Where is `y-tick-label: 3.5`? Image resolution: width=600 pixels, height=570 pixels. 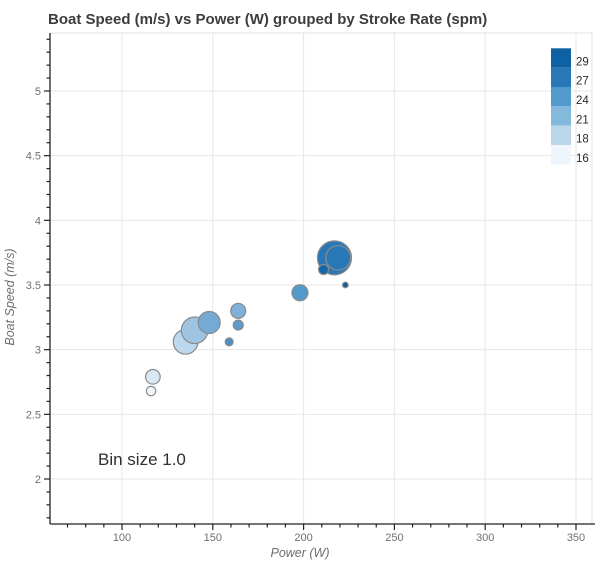
y-tick-label: 3.5 is located at coordinates (33, 286).